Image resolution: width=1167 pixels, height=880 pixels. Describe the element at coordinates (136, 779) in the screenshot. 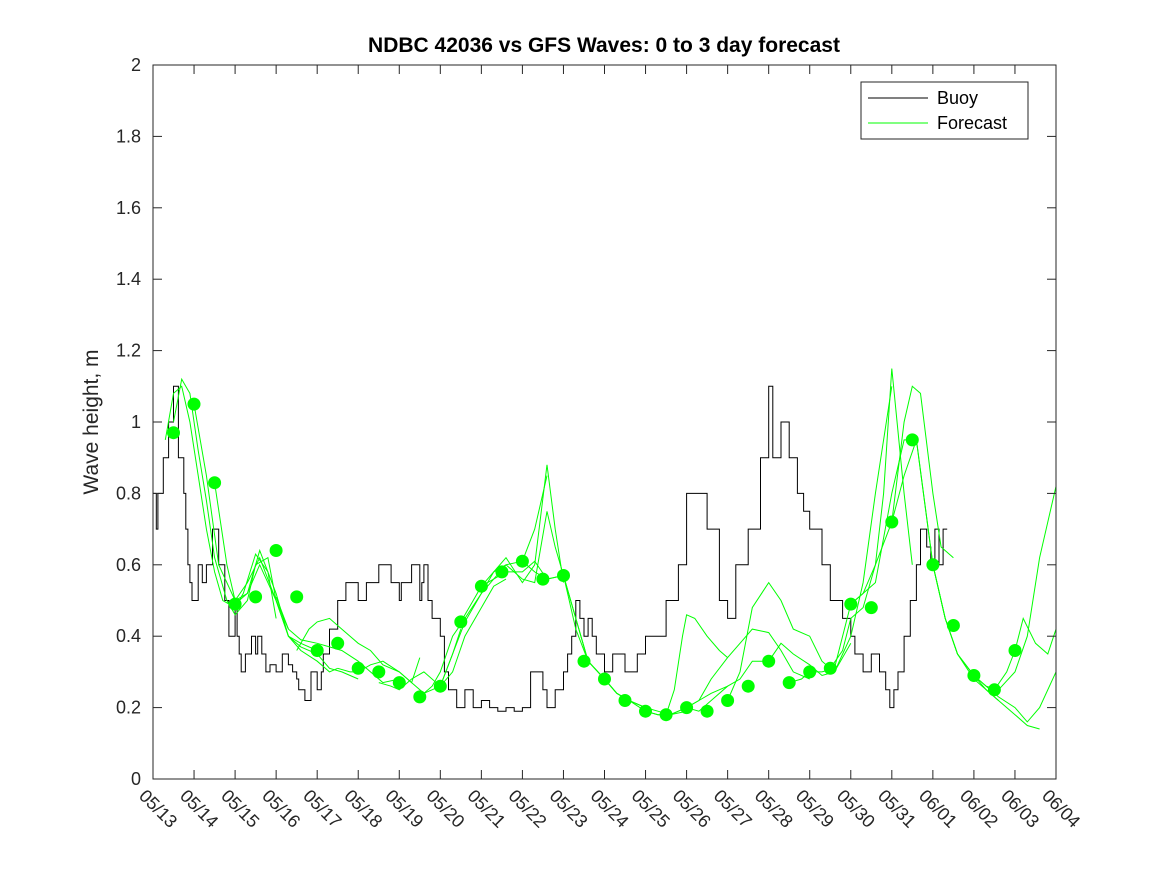

I see `y-tick-label: 0` at that location.